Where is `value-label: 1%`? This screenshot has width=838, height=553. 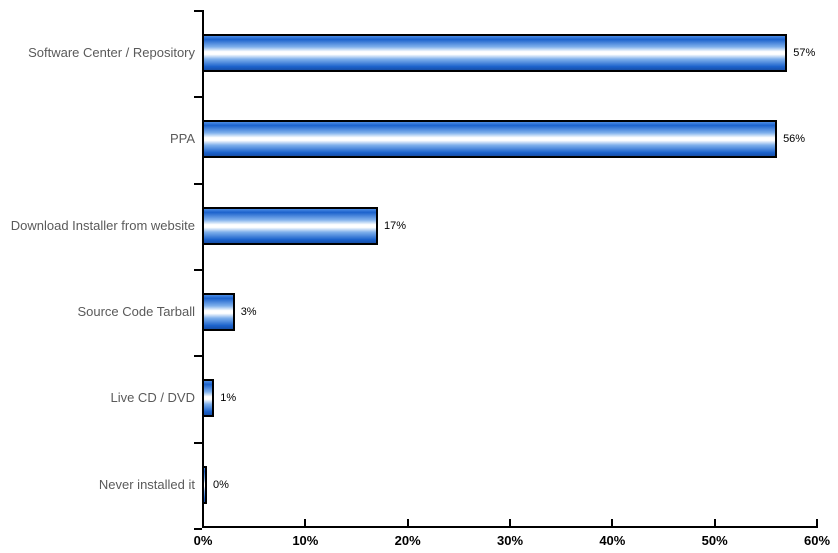 value-label: 1% is located at coordinates (228, 398).